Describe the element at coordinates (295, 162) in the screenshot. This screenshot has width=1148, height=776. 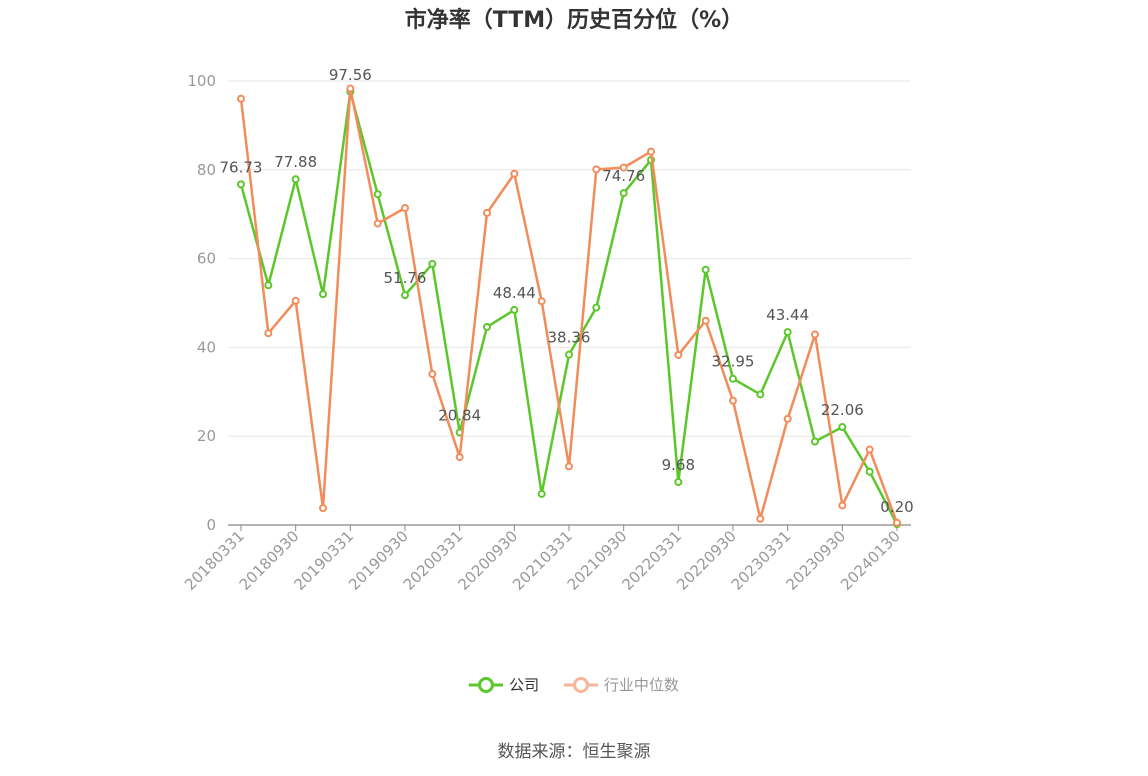
I see `data-label-20180930: 77.88` at that location.